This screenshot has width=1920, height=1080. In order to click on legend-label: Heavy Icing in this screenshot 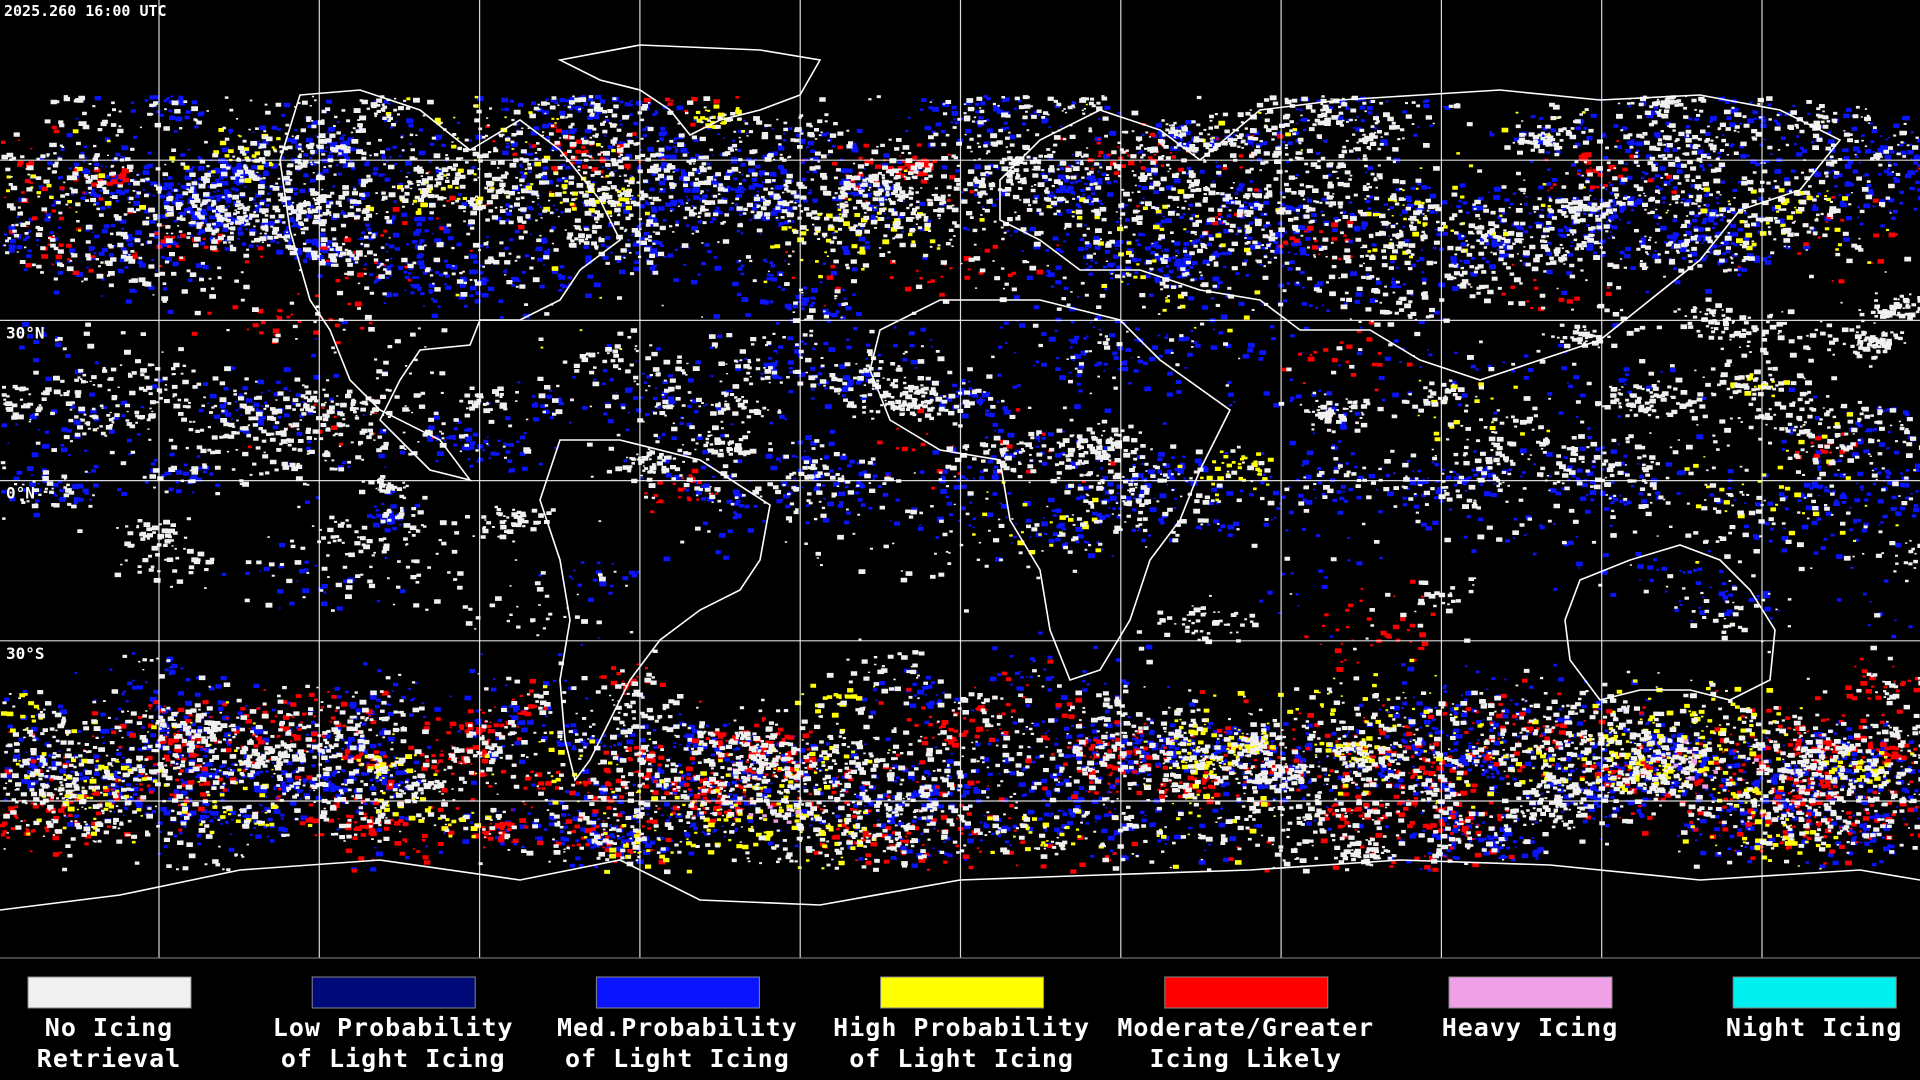, I will do `click(1530, 1027)`.